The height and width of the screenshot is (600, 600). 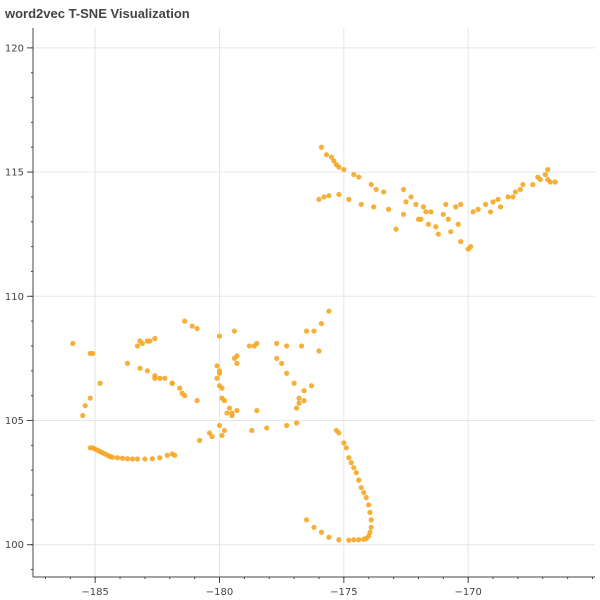 I want to click on x-tick-label: −185, so click(x=94, y=592).